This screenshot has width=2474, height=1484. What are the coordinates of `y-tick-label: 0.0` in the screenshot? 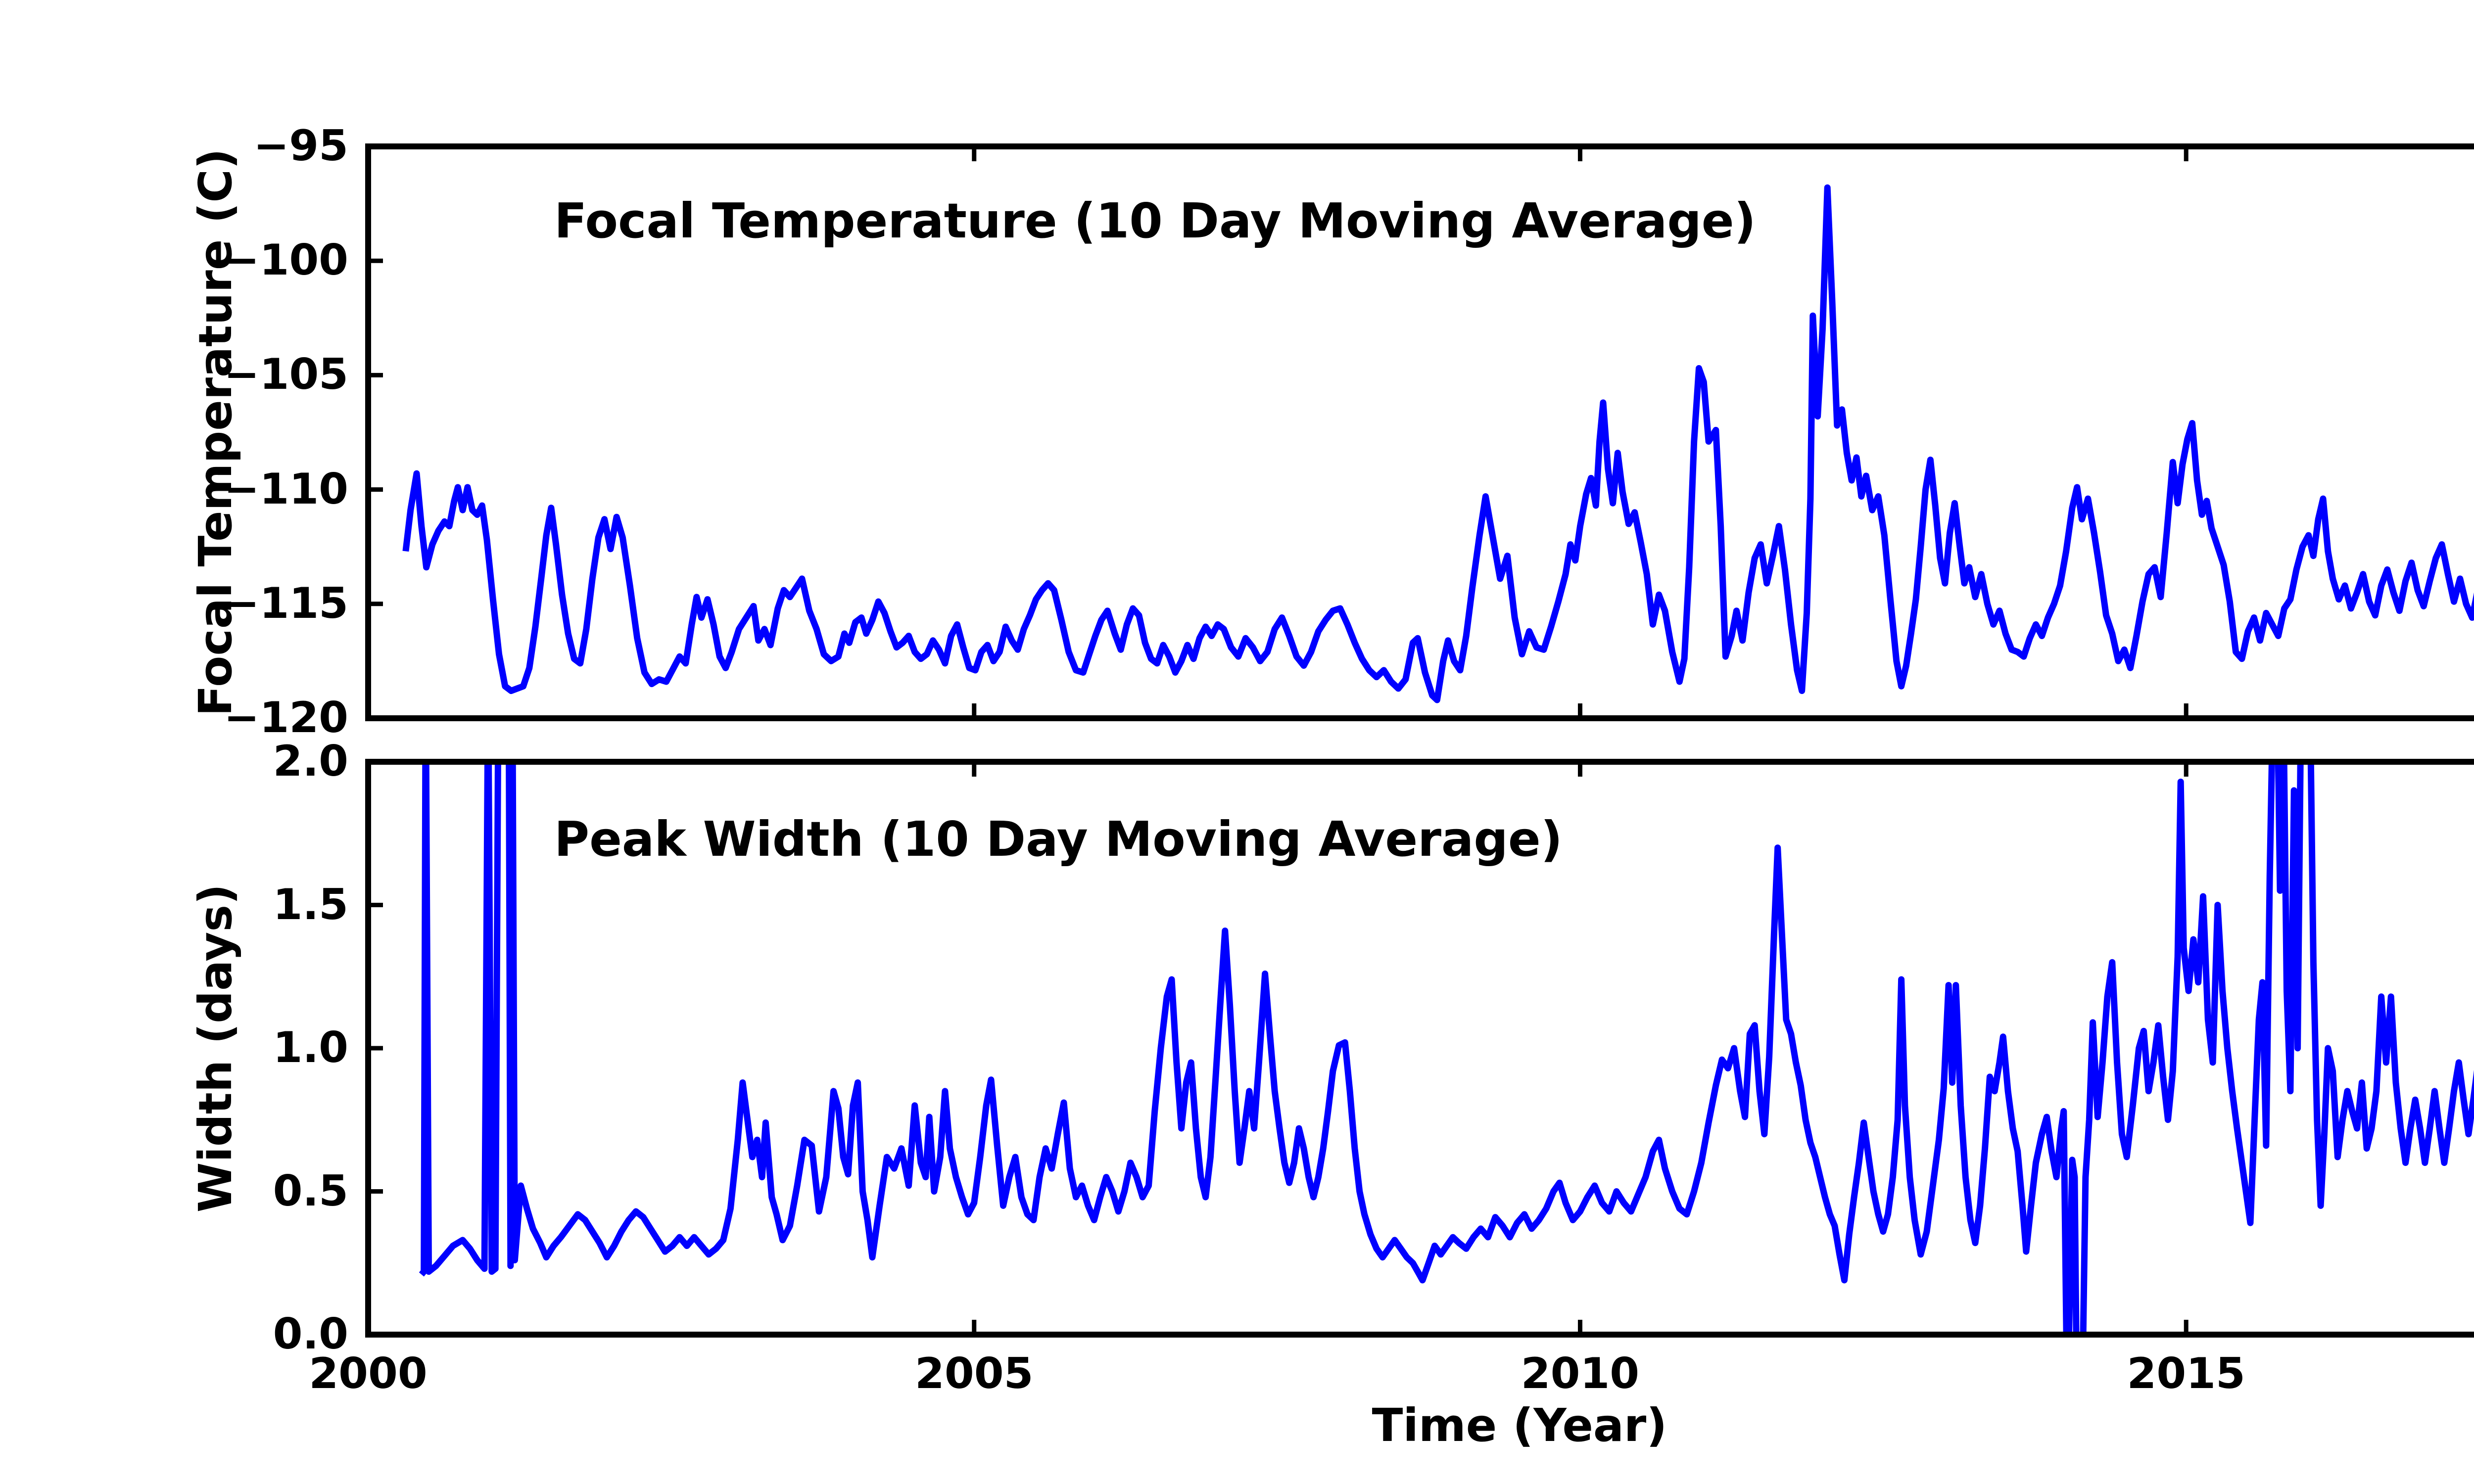 It's located at (310, 1334).